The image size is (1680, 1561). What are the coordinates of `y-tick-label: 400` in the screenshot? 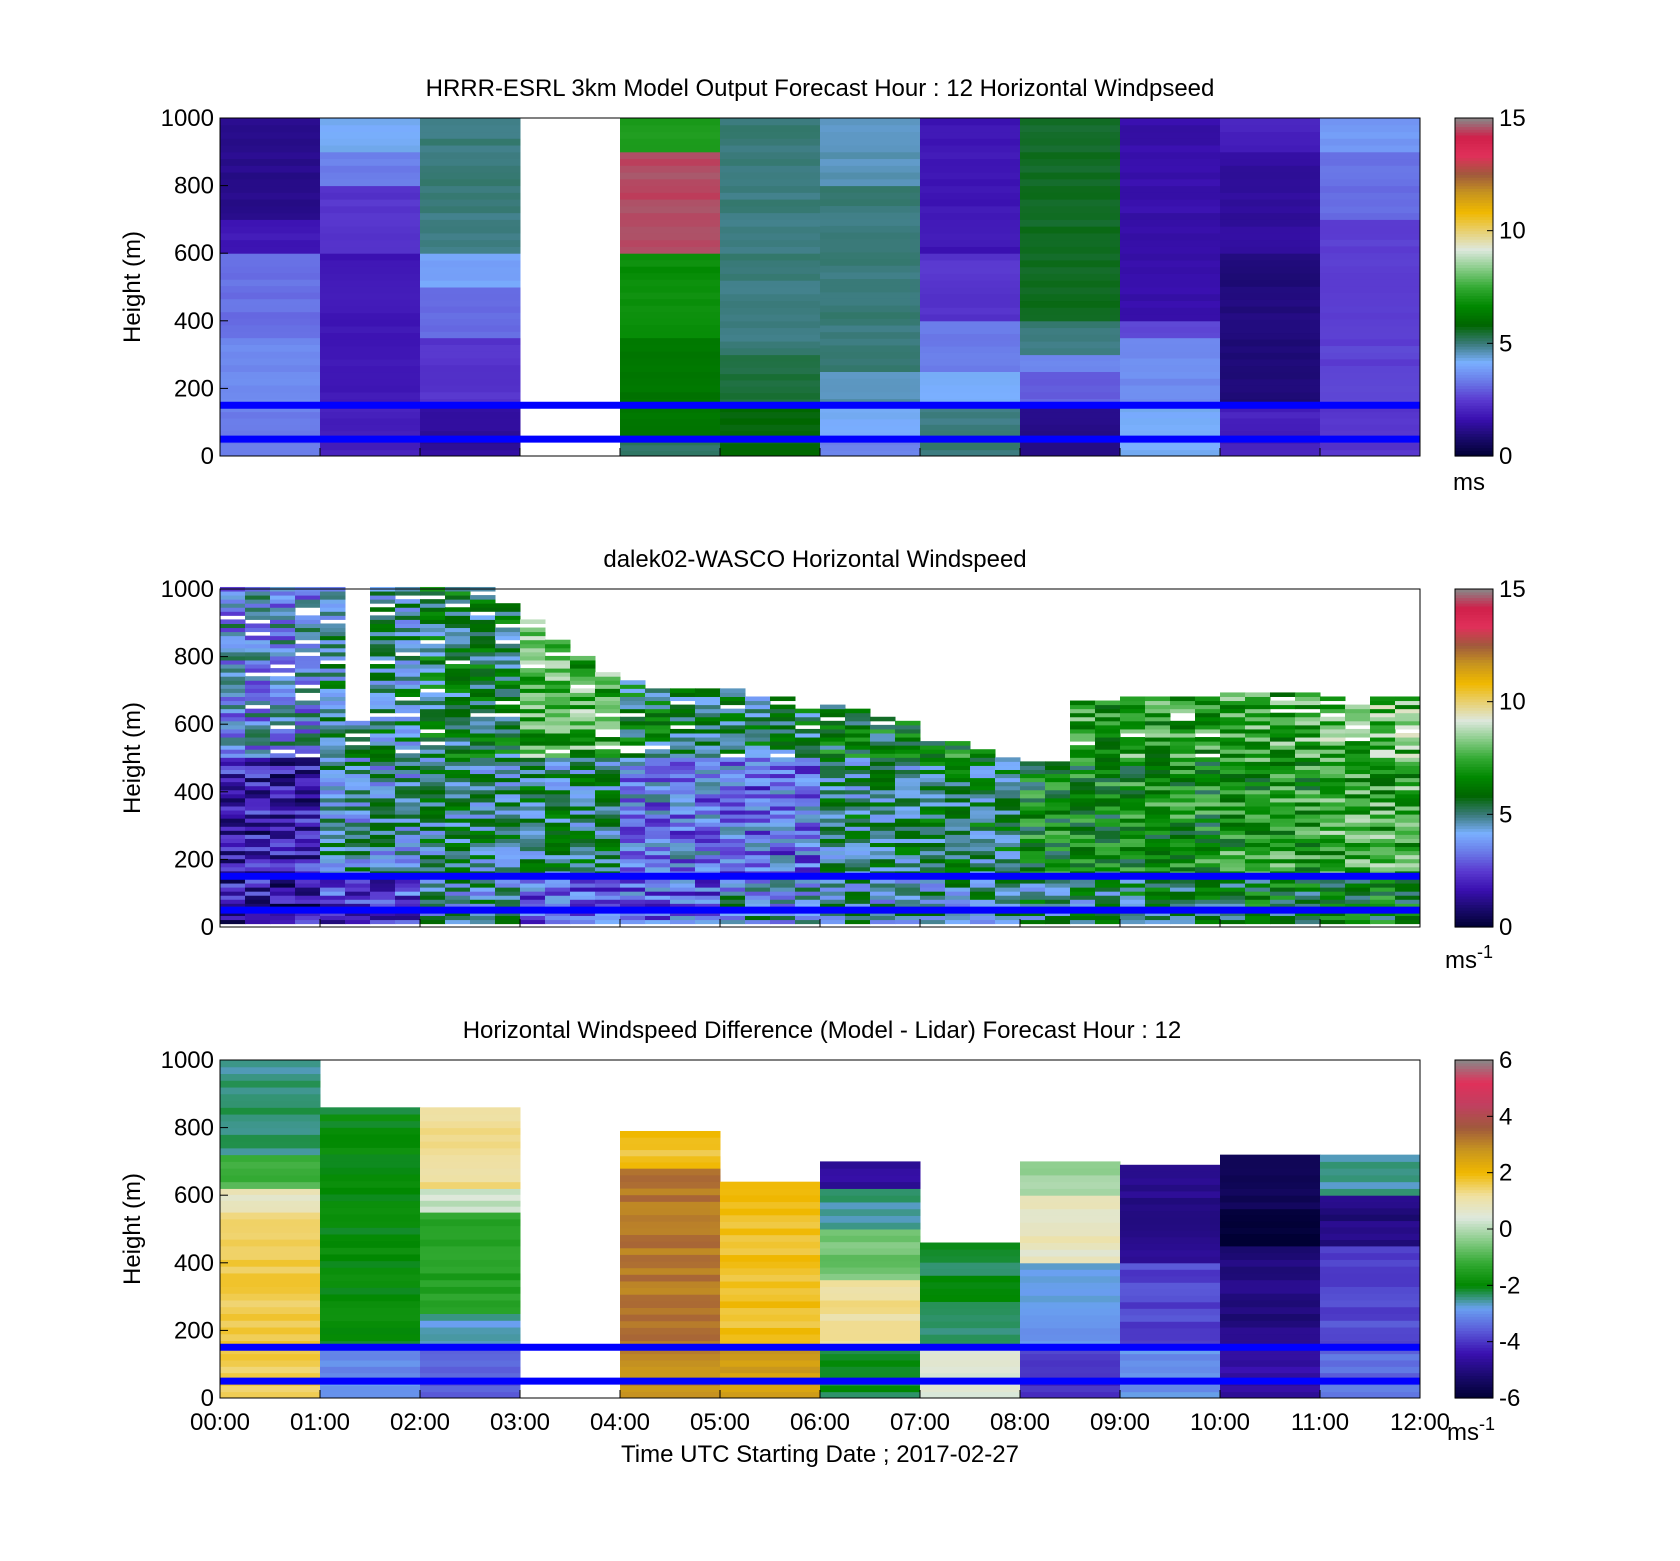 It's located at (194, 792).